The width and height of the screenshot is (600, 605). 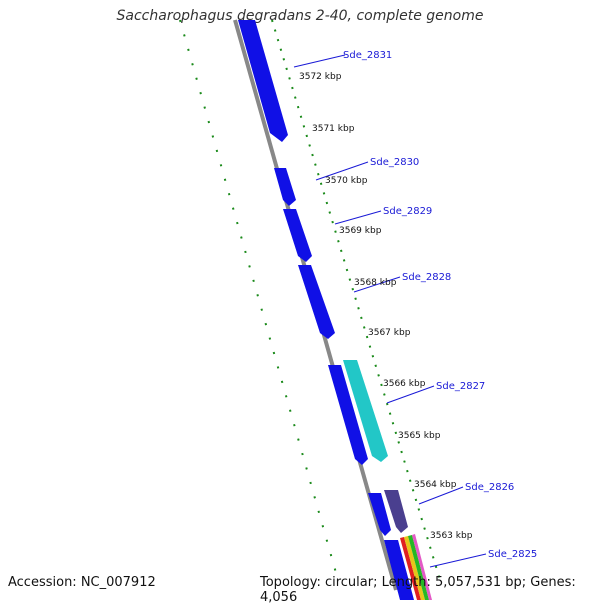 What do you see at coordinates (410, 568) in the screenshot?
I see `gene-stripe-red` at bounding box center [410, 568].